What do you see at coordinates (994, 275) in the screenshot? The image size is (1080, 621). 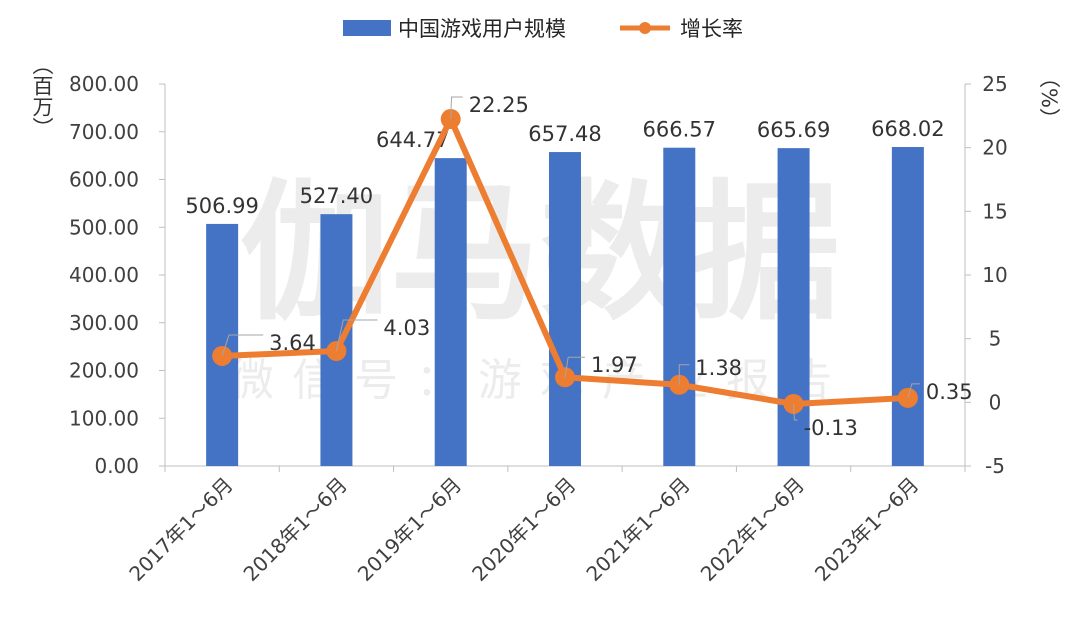 I see `right-tick-label: 10` at bounding box center [994, 275].